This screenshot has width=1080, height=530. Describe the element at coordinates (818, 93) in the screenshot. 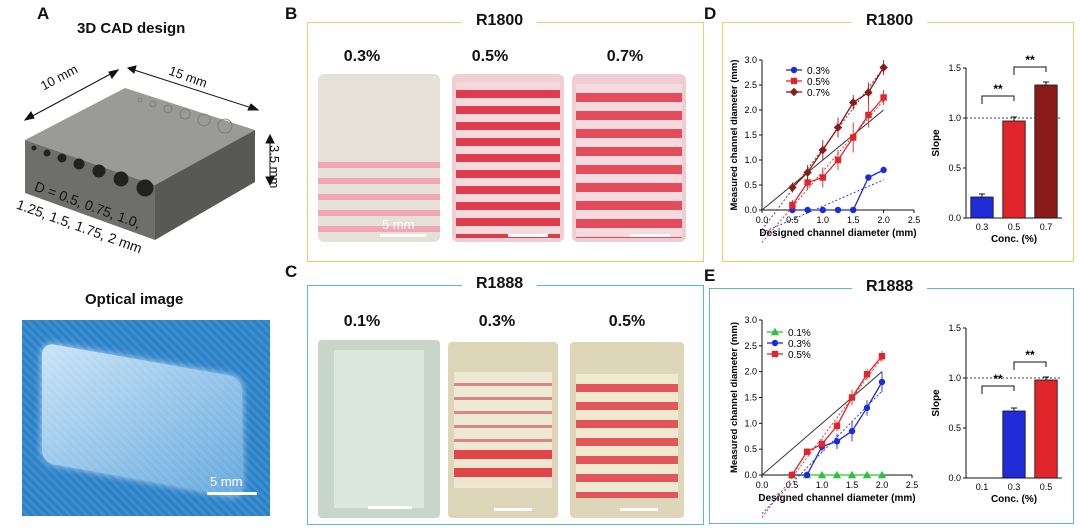

I see `legend-label: 0.7%` at that location.